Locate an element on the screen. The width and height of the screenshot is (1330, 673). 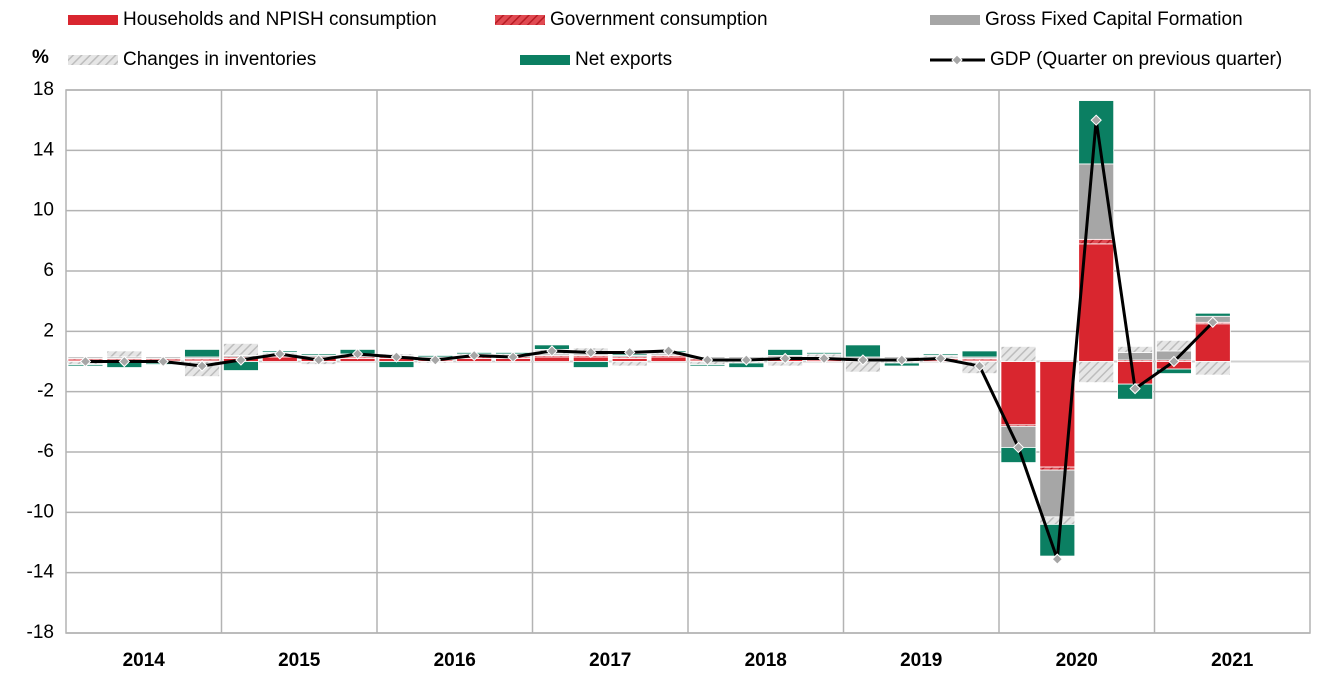
x-group-label: 2017 is located at coordinates (610, 660).